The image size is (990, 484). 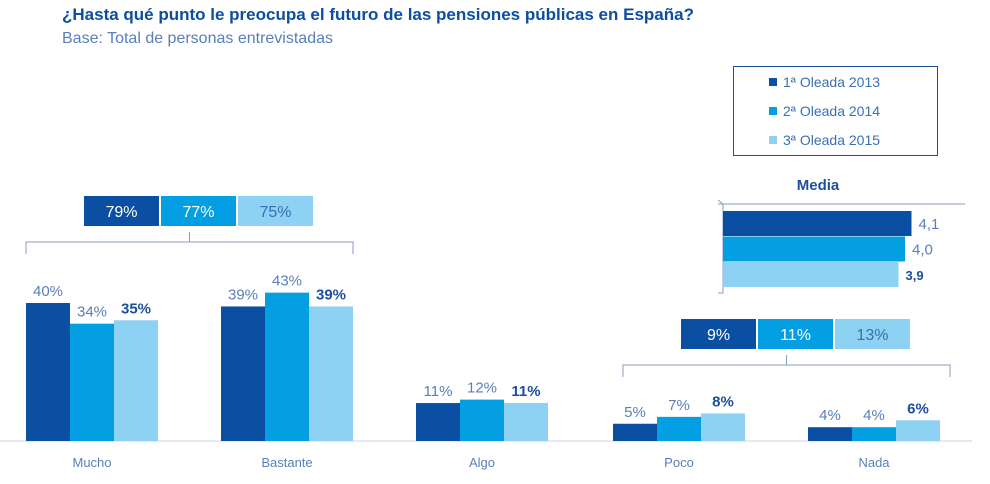 I want to click on legend-item: 3ª Oleada 2015, so click(x=835, y=139).